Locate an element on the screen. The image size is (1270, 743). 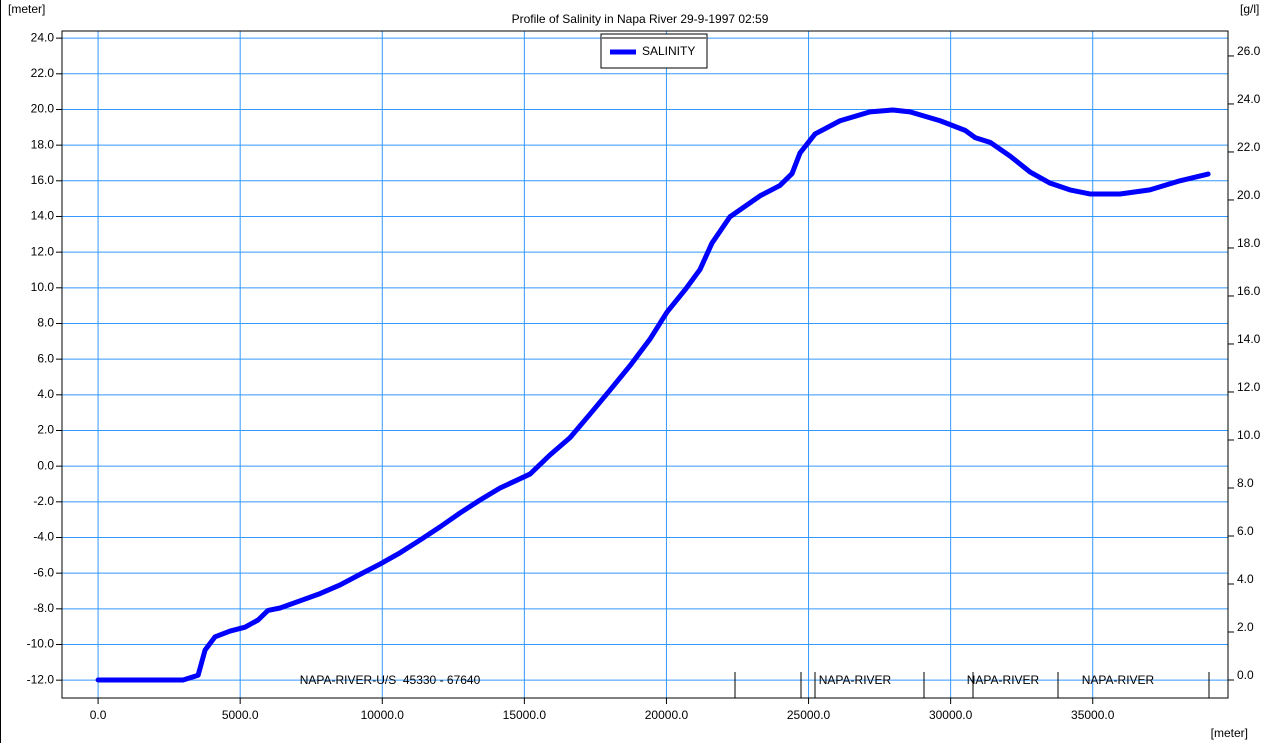
x-tick-label: 5000.0 is located at coordinates (240, 715).